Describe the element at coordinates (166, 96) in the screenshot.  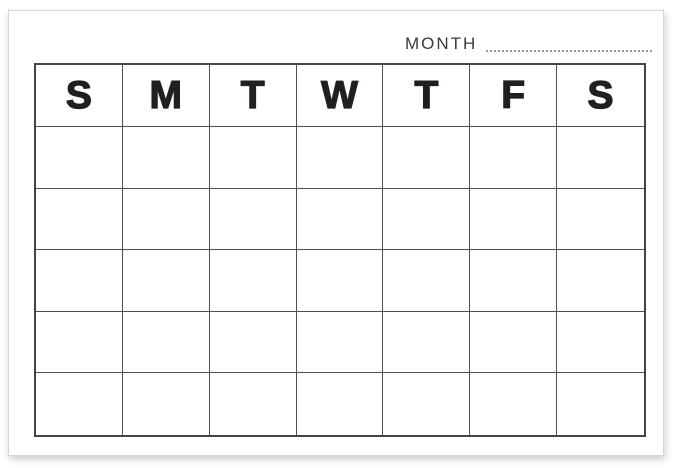
I see `day-header-monday: M` at that location.